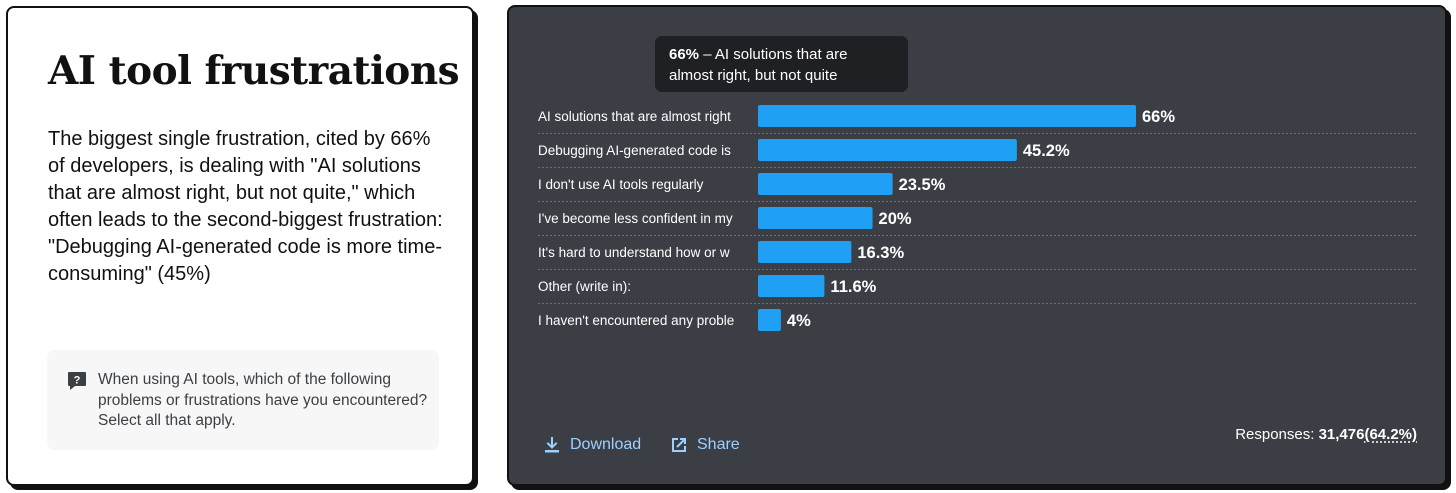 The height and width of the screenshot is (493, 1456). I want to click on category-label: Other (write in):, so click(584, 286).